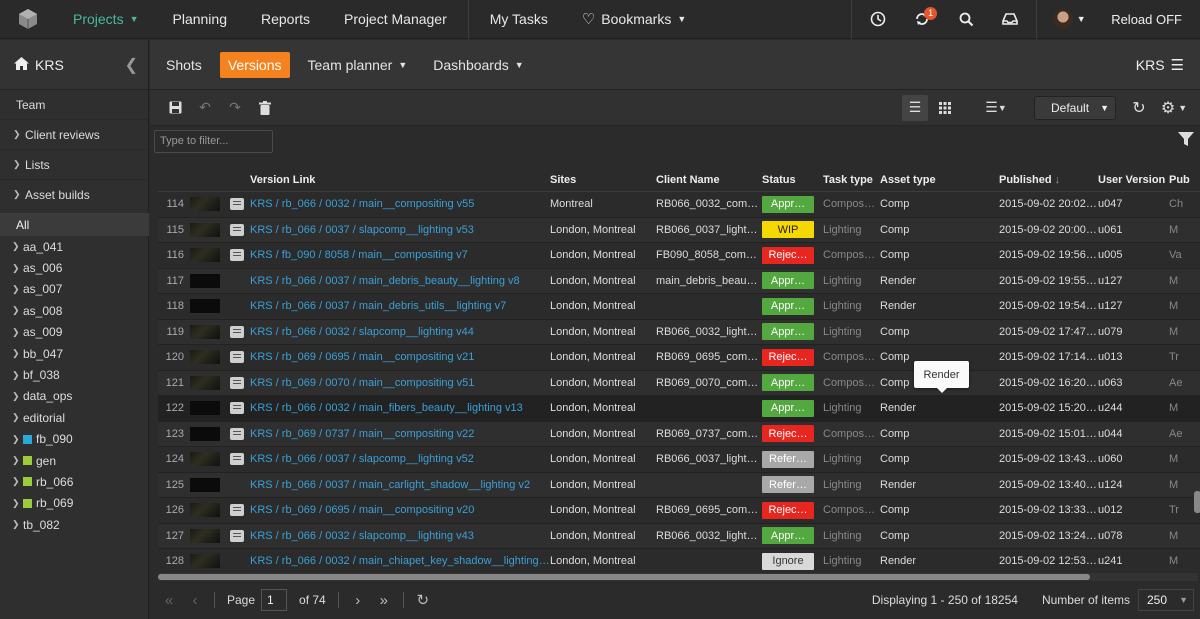 Image resolution: width=1200 pixels, height=619 pixels. I want to click on tree-item: ❯ as_009, so click(74, 332).